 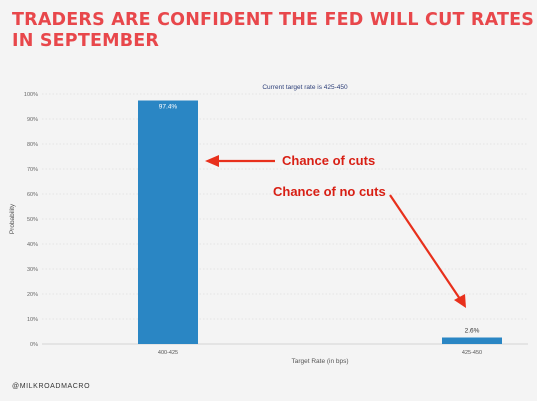 What do you see at coordinates (31, 95) in the screenshot?
I see `y-tick-label: 100%` at bounding box center [31, 95].